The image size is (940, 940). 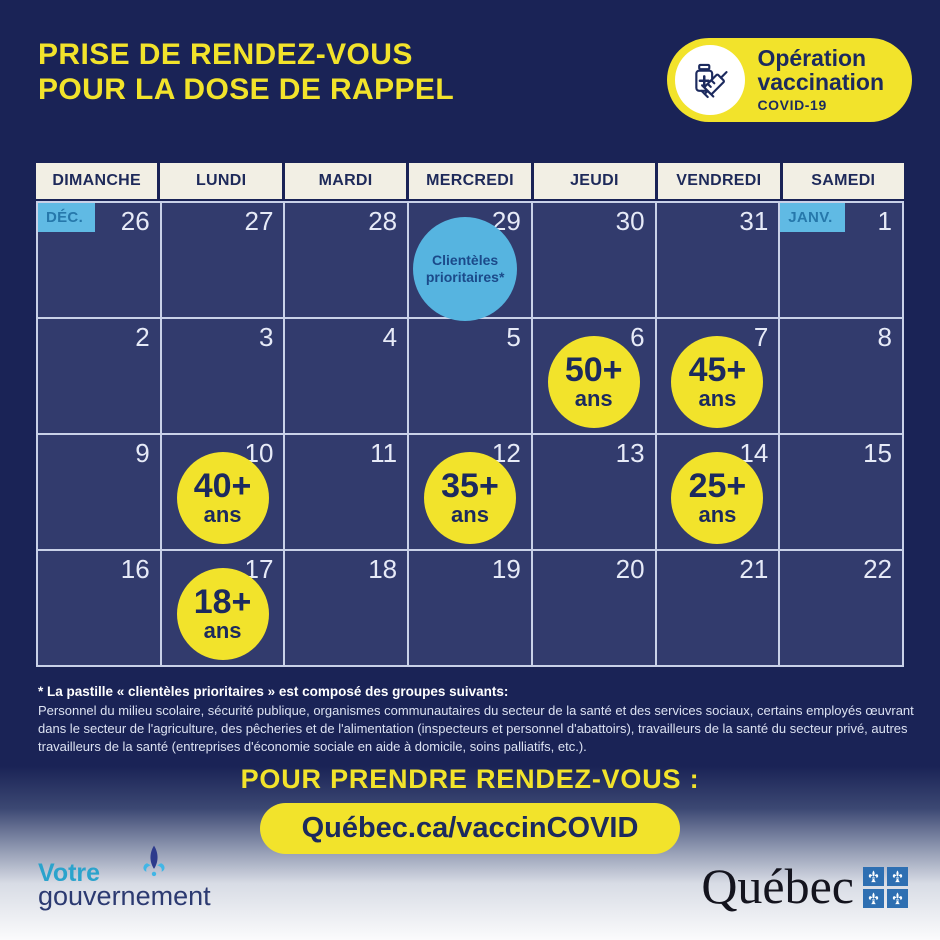 I want to click on date-number: 21, so click(x=754, y=569).